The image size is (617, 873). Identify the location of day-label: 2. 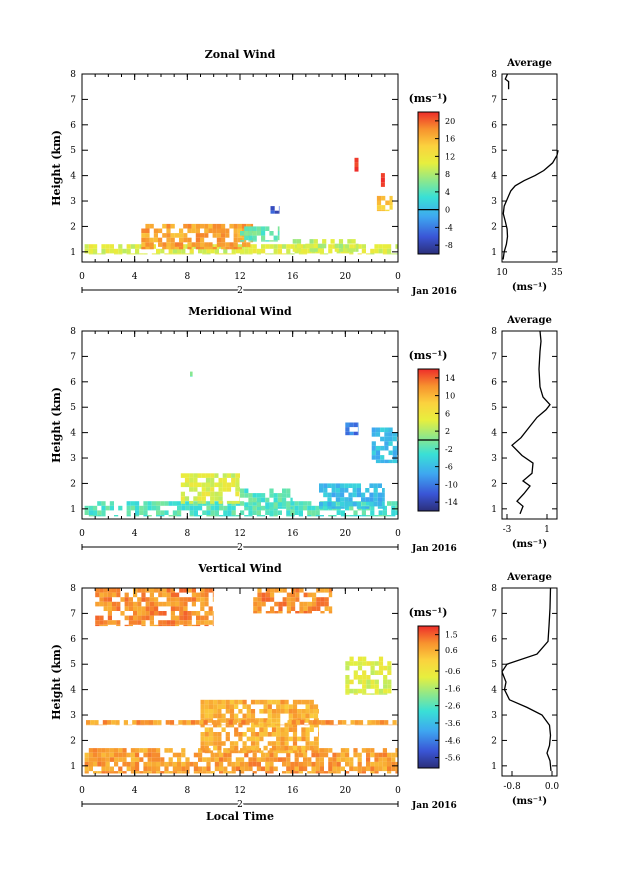
(240, 805).